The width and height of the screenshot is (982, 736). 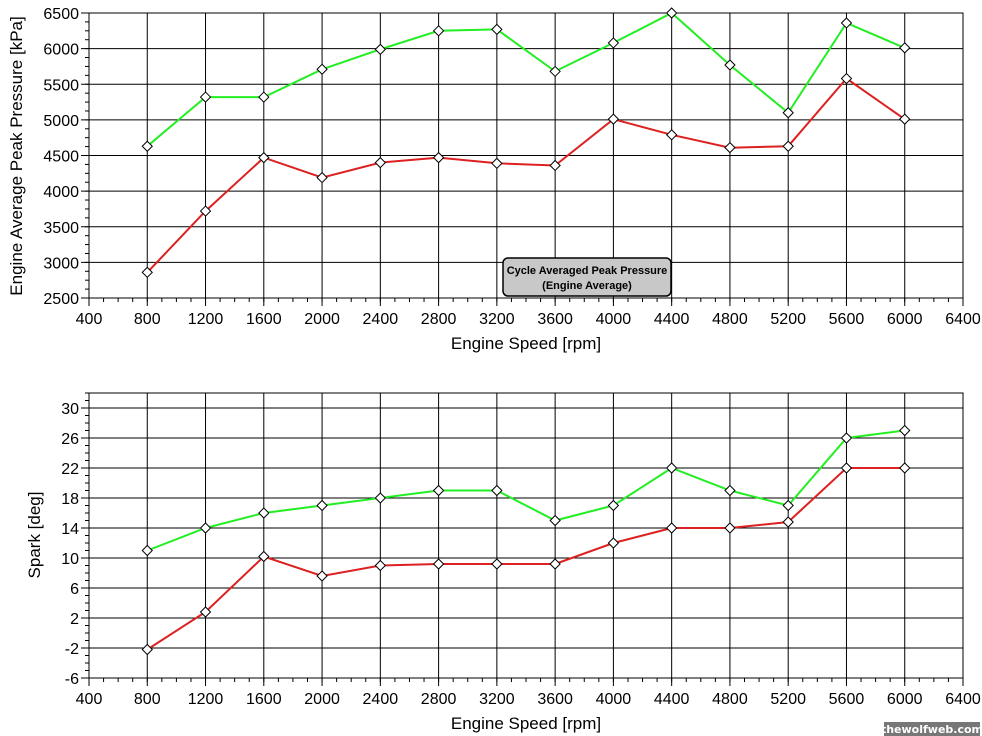 What do you see at coordinates (61, 263) in the screenshot?
I see `y-tick-label: 3000` at bounding box center [61, 263].